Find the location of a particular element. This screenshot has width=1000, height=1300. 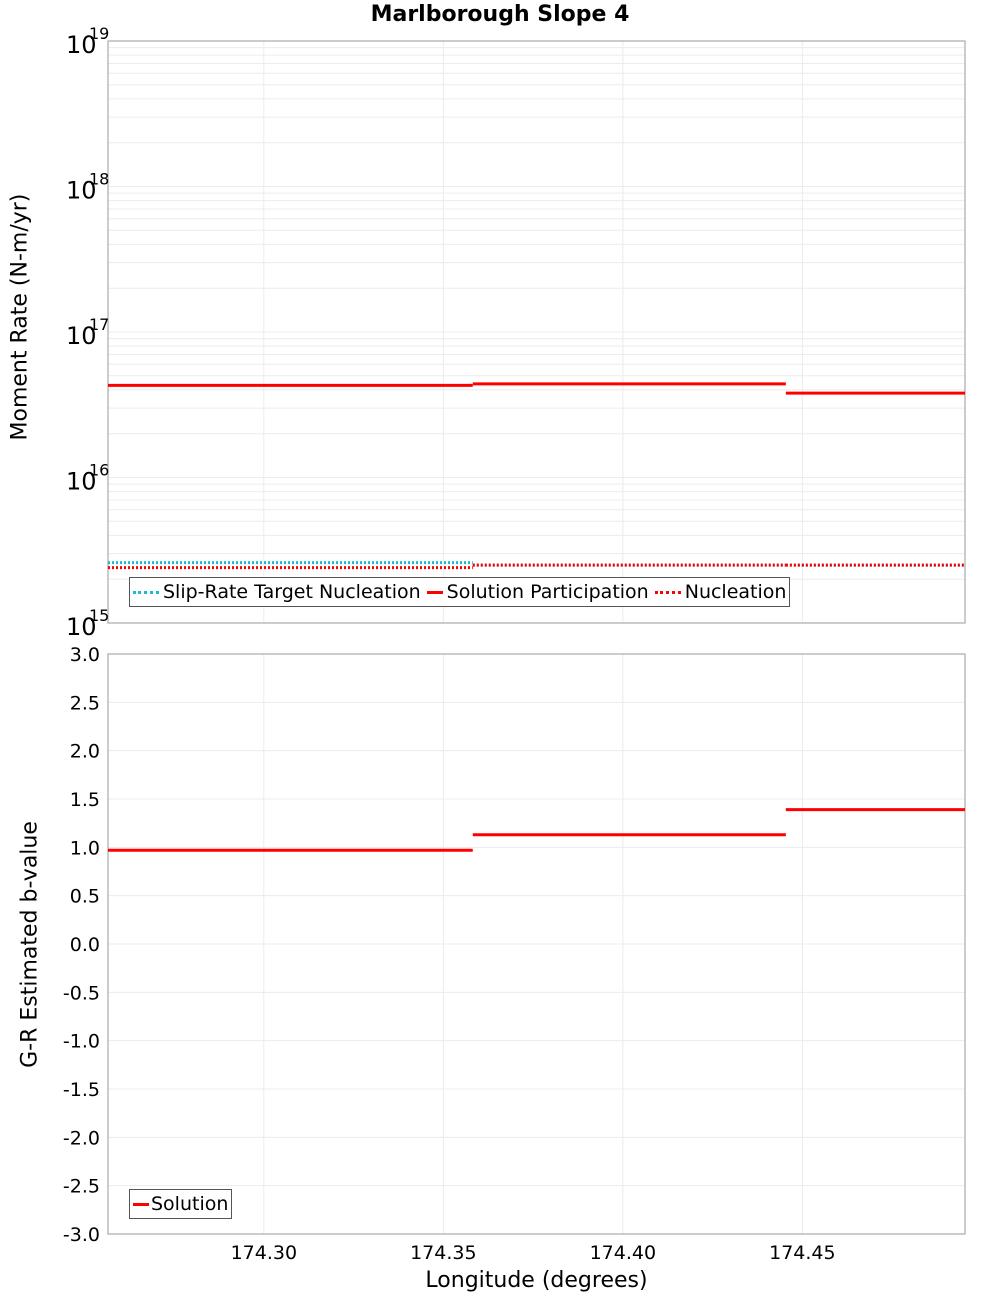

svg-text: 19 is located at coordinates (99, 33).